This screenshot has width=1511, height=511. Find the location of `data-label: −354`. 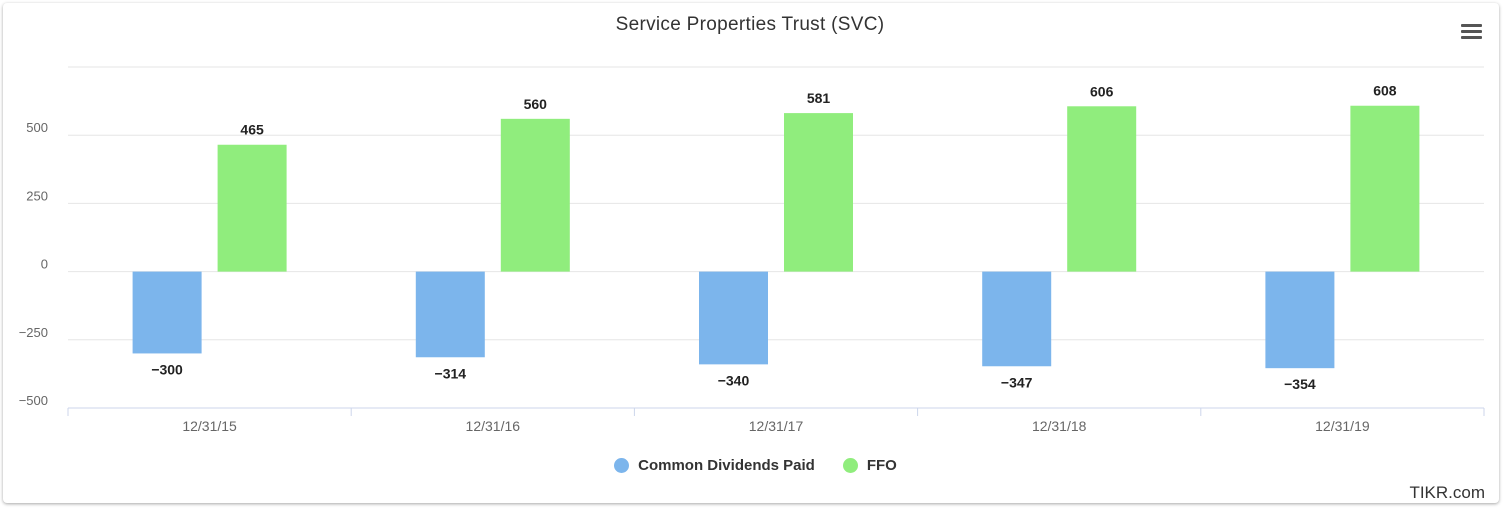

data-label: −354 is located at coordinates (1300, 384).